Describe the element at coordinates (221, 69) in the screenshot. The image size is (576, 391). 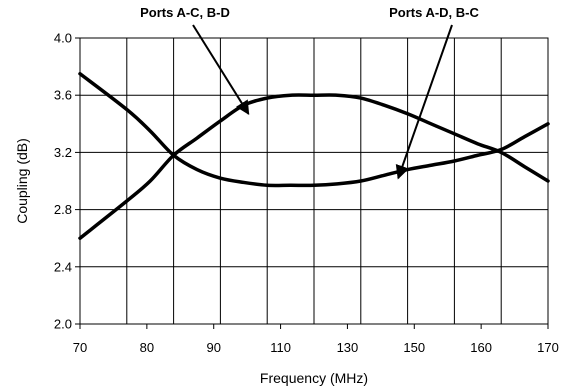
I see `annotation-arrow-ports-ac-bd` at that location.